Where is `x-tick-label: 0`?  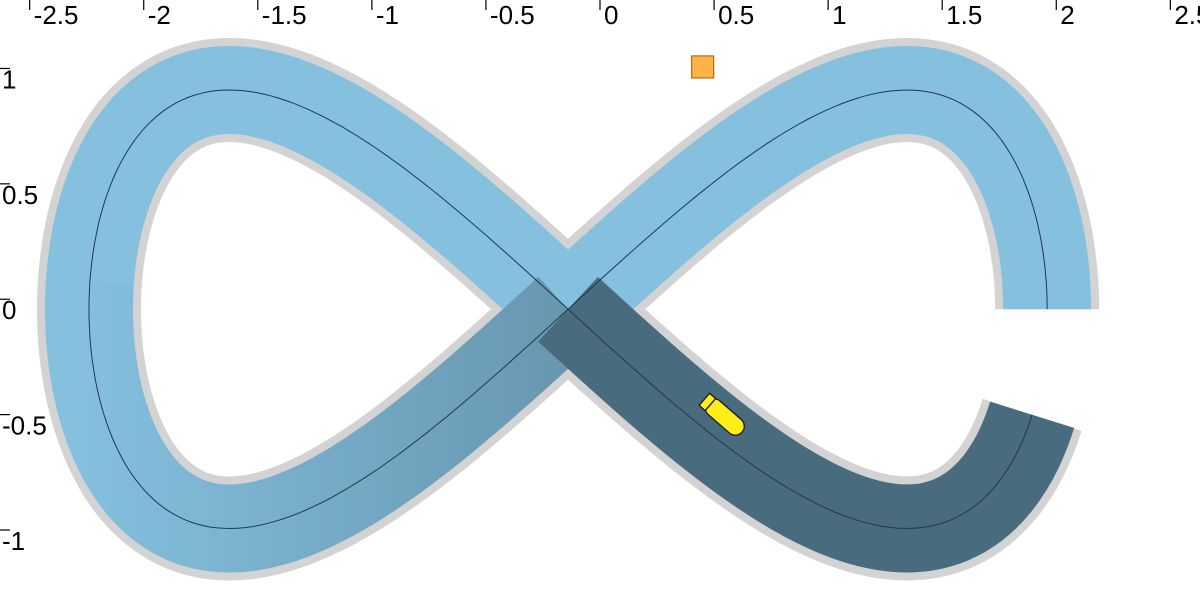 x-tick-label: 0 is located at coordinates (611, 15).